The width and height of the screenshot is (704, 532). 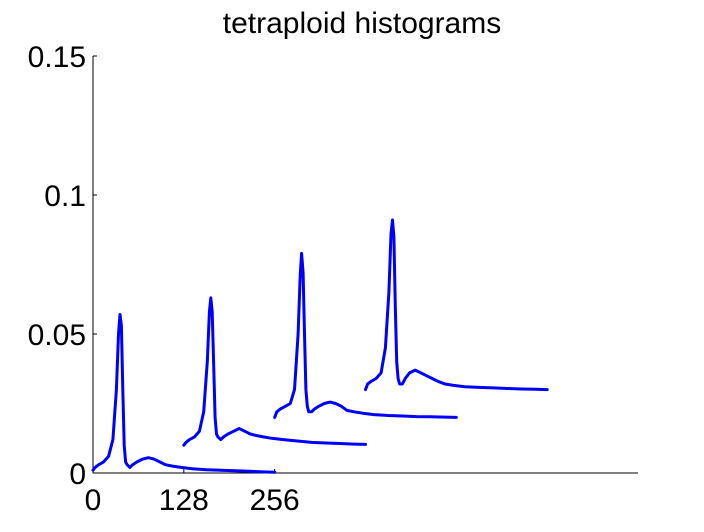 What do you see at coordinates (65, 196) in the screenshot?
I see `y-tick-label: 0.1` at bounding box center [65, 196].